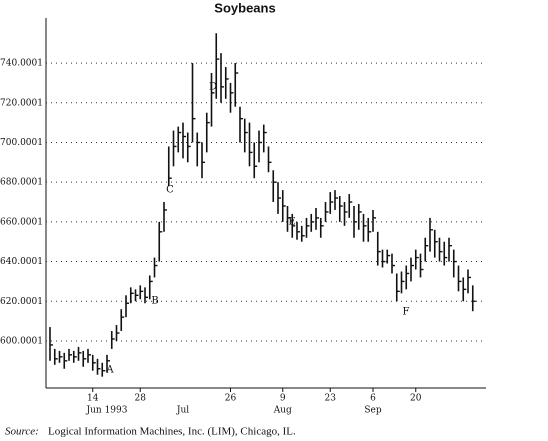  Describe the element at coordinates (21, 222) in the screenshot. I see `y-tick-label: 660.0001` at that location.